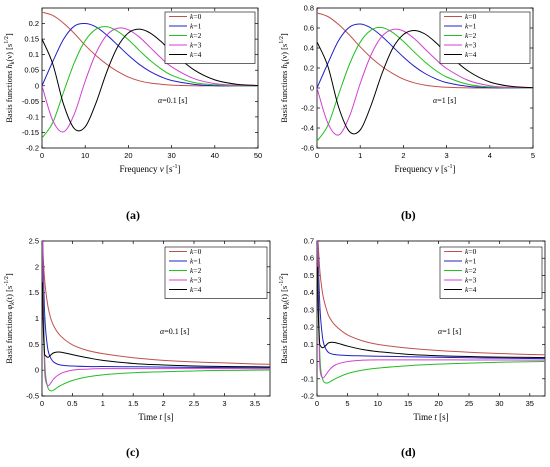  Describe the element at coordinates (309, 241) in the screenshot. I see `y-tick-label: 0.7` at that location.